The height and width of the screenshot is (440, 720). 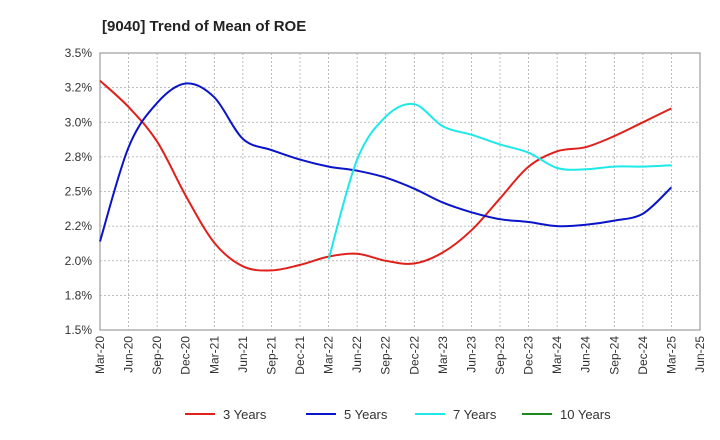 I want to click on x-tick-label: Jun-21, so click(x=243, y=354).